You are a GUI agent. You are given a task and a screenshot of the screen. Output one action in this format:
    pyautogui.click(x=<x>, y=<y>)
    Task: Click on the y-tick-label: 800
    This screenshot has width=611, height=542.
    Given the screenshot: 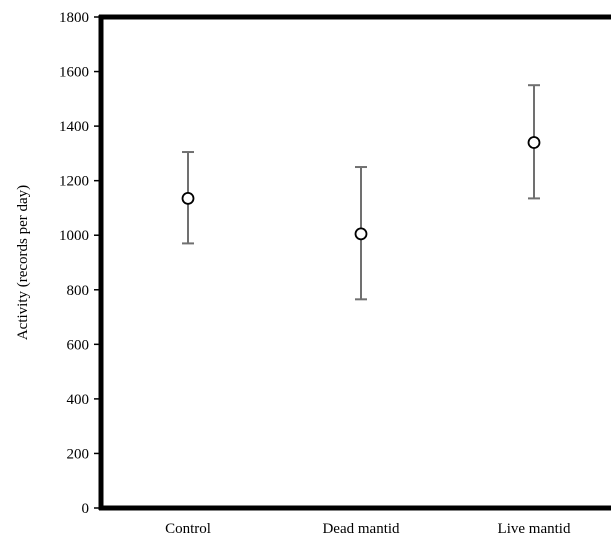 What is the action you would take?
    pyautogui.click(x=78, y=291)
    